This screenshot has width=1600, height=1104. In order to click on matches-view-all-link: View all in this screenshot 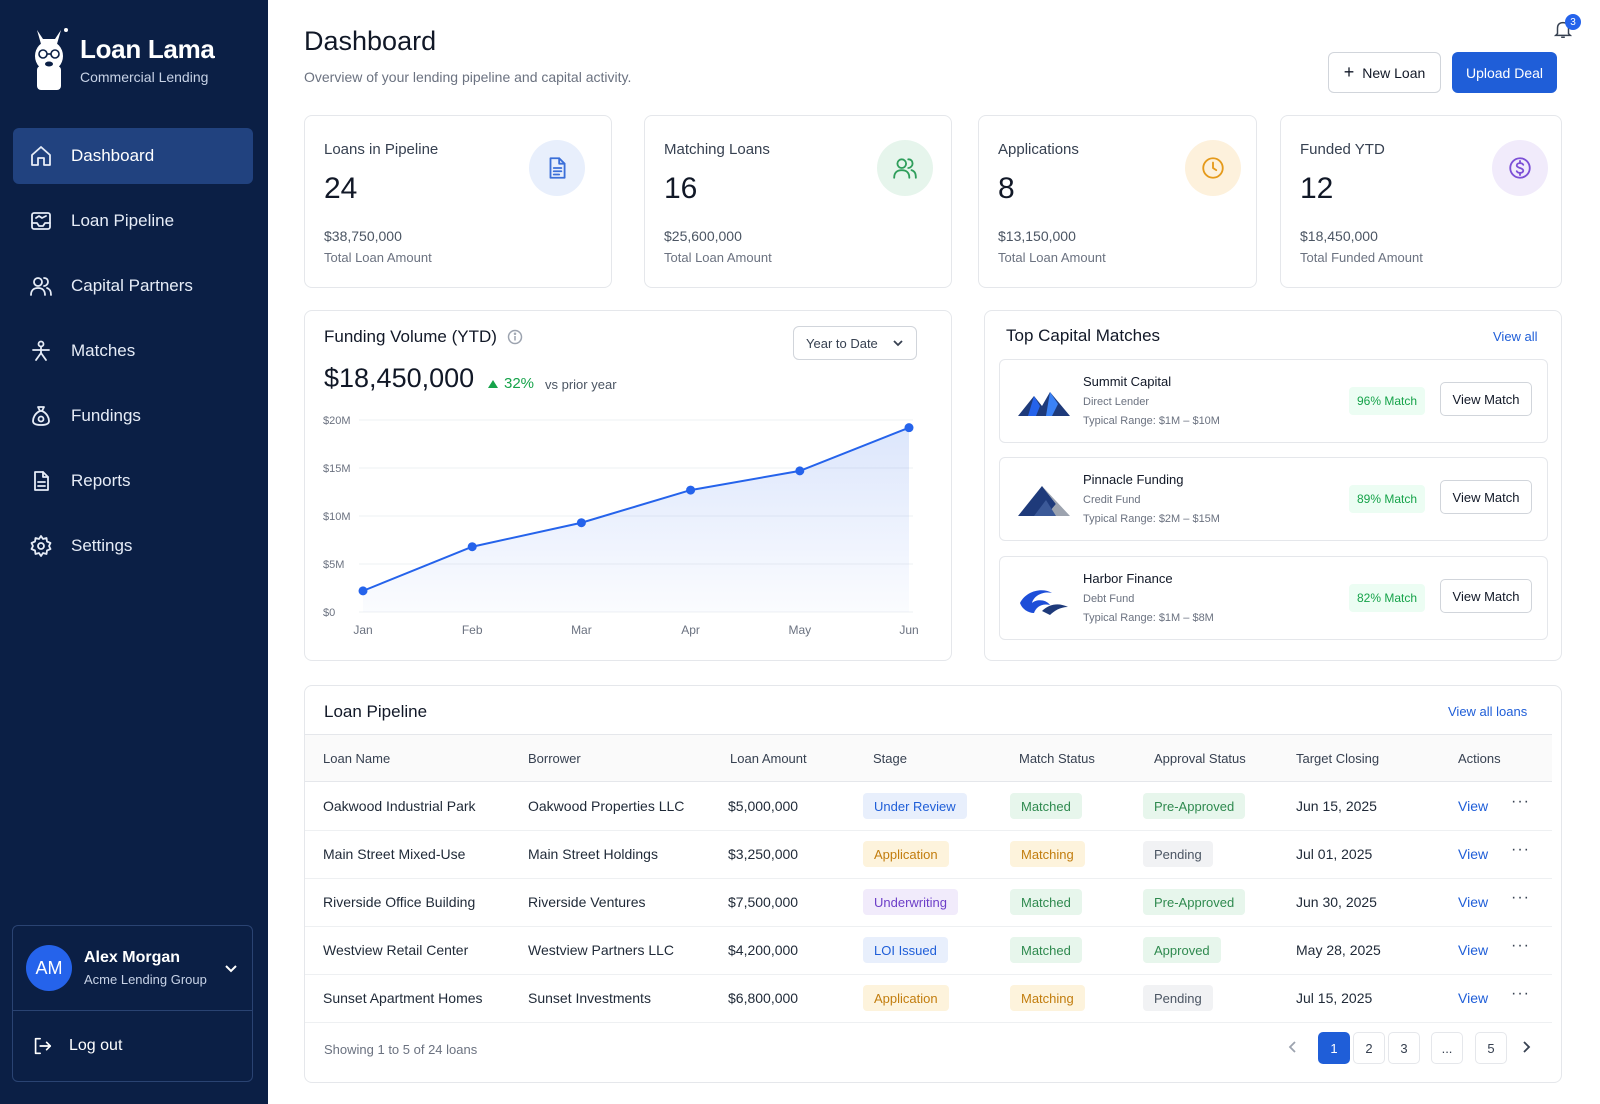, I will do `click(1515, 336)`.